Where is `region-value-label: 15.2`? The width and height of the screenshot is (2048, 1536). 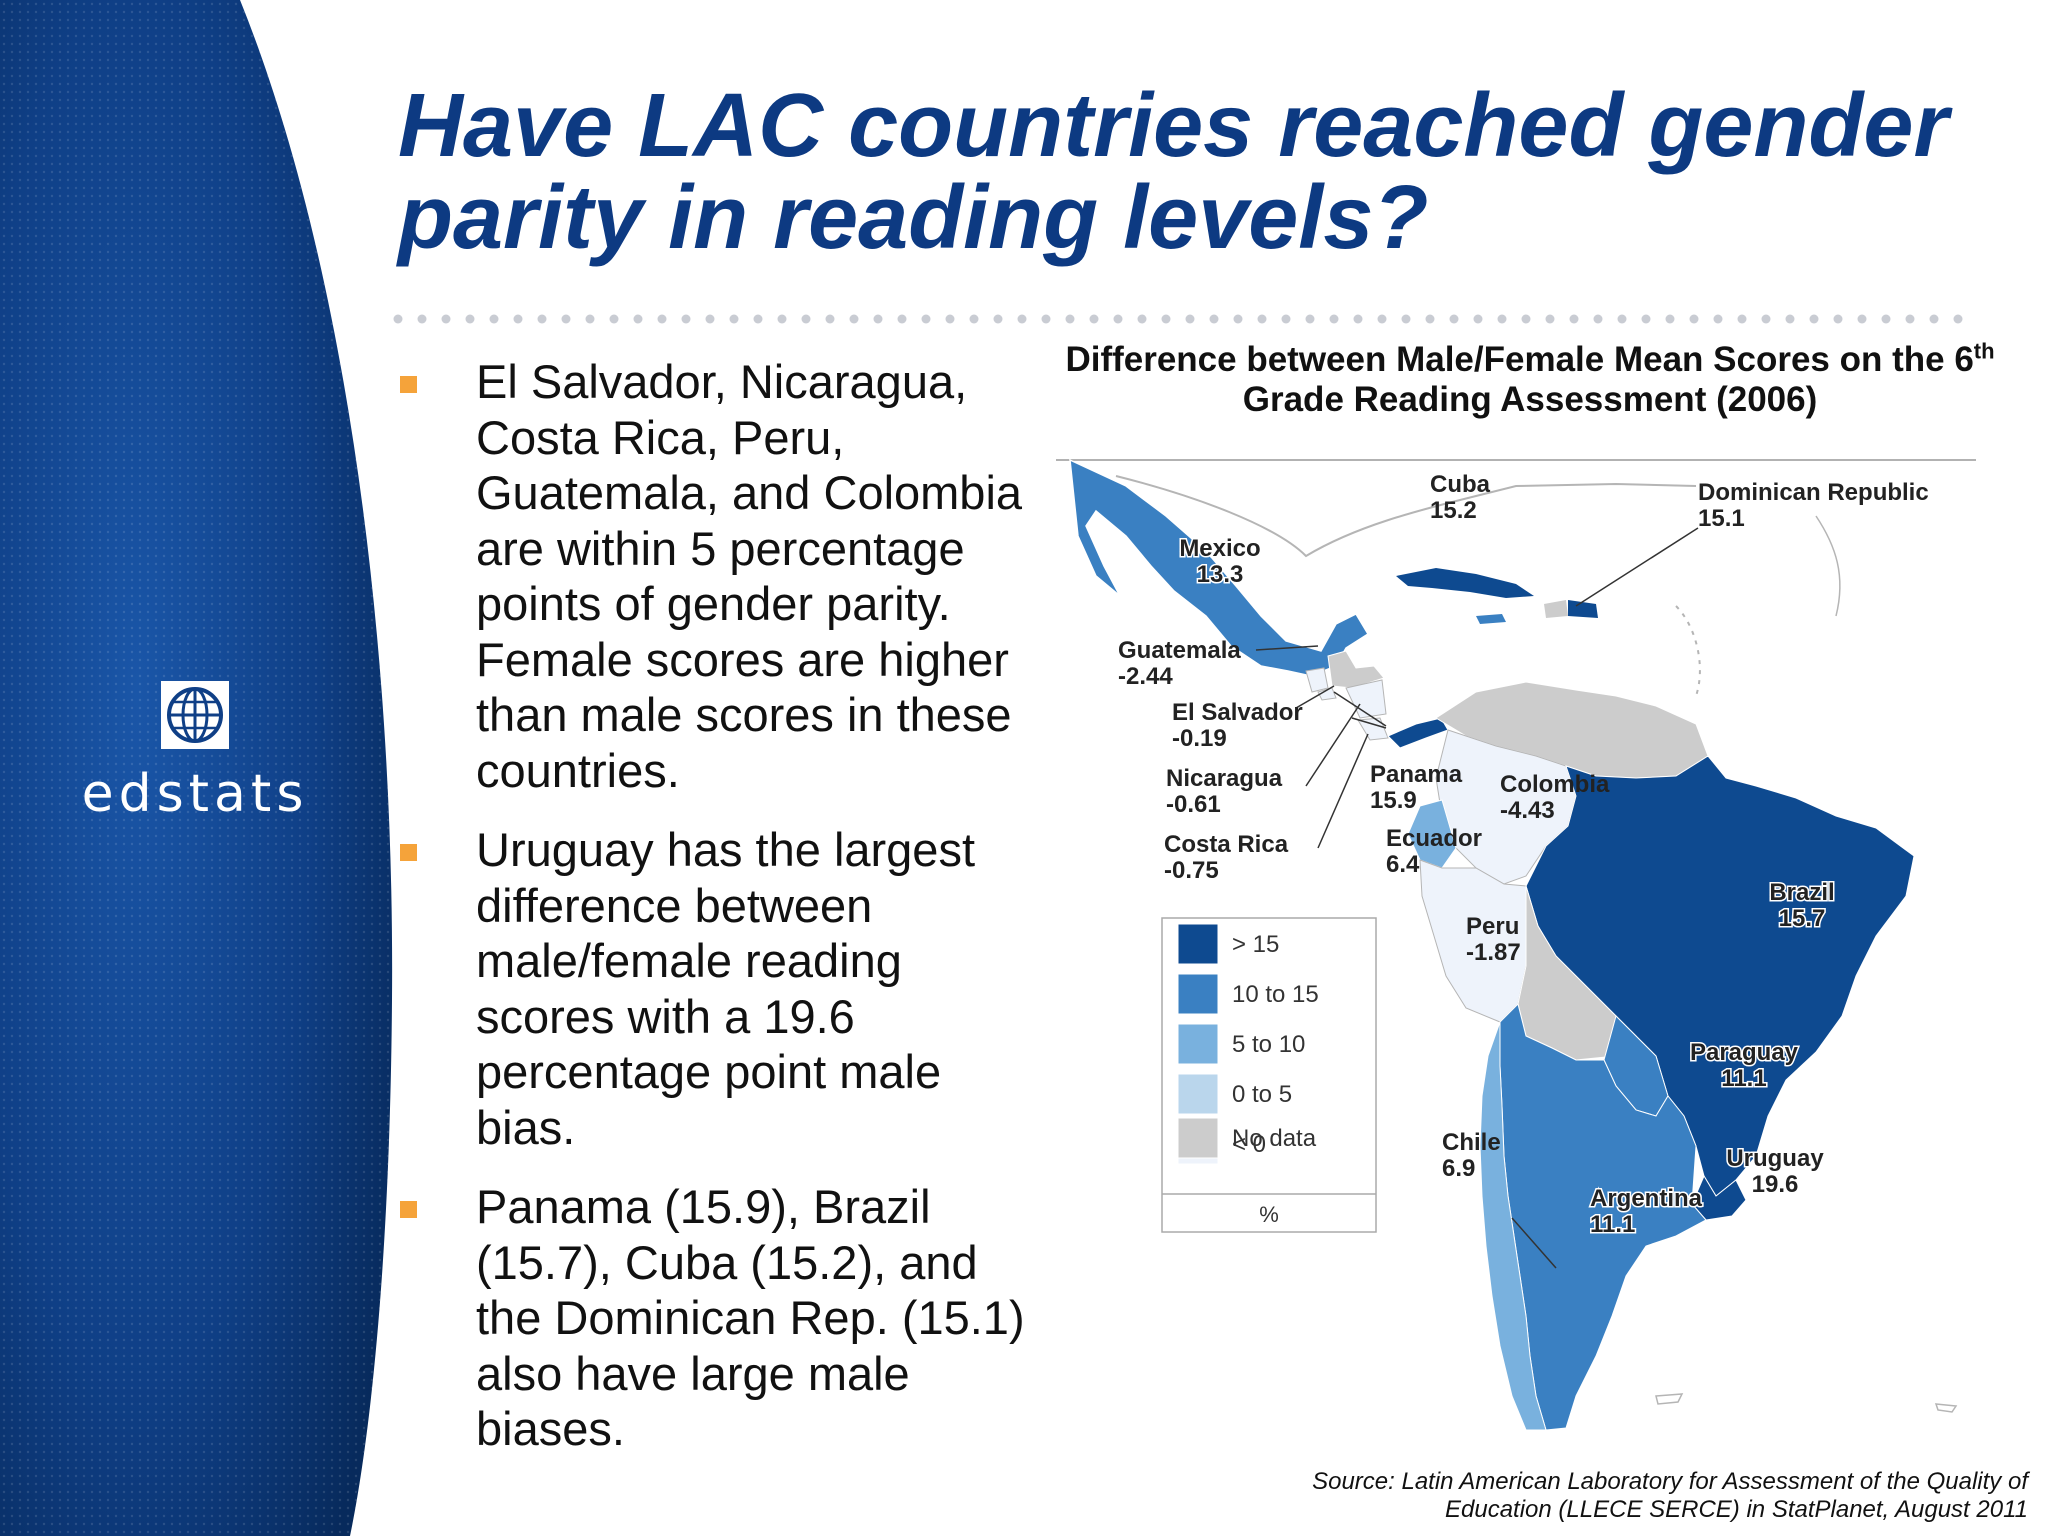
region-value-label: 15.2 is located at coordinates (1453, 510).